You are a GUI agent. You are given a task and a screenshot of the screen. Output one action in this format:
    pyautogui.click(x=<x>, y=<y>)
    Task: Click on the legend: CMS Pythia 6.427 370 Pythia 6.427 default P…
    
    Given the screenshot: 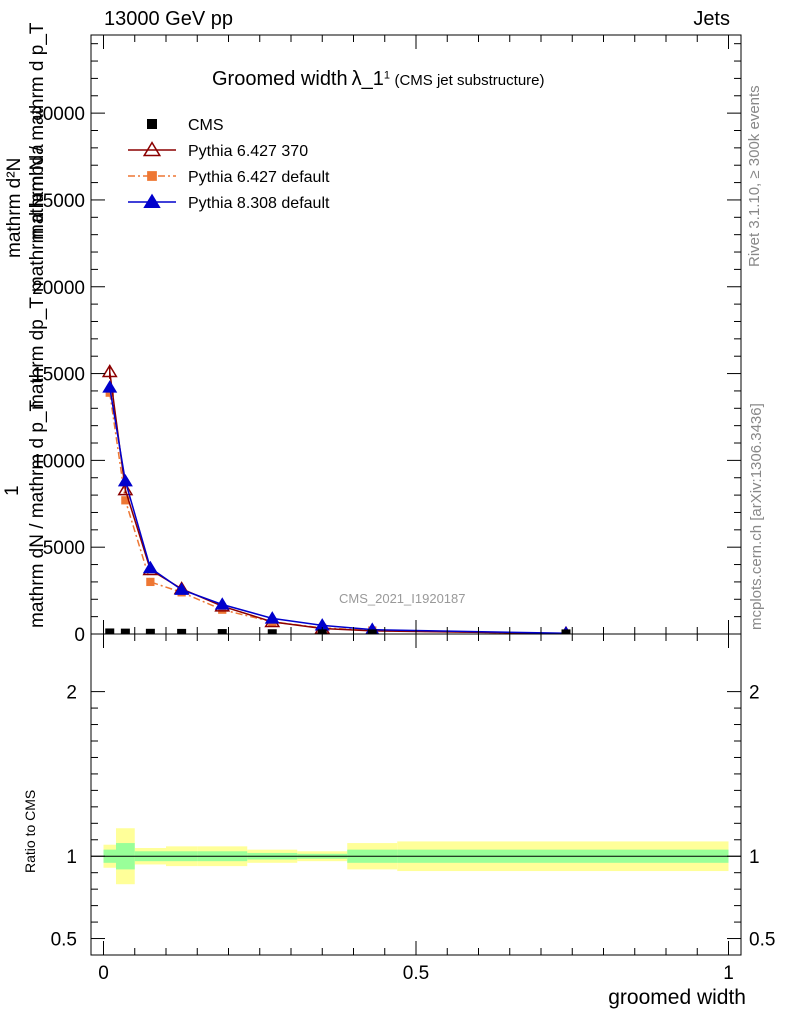 What is the action you would take?
    pyautogui.click(x=229, y=164)
    